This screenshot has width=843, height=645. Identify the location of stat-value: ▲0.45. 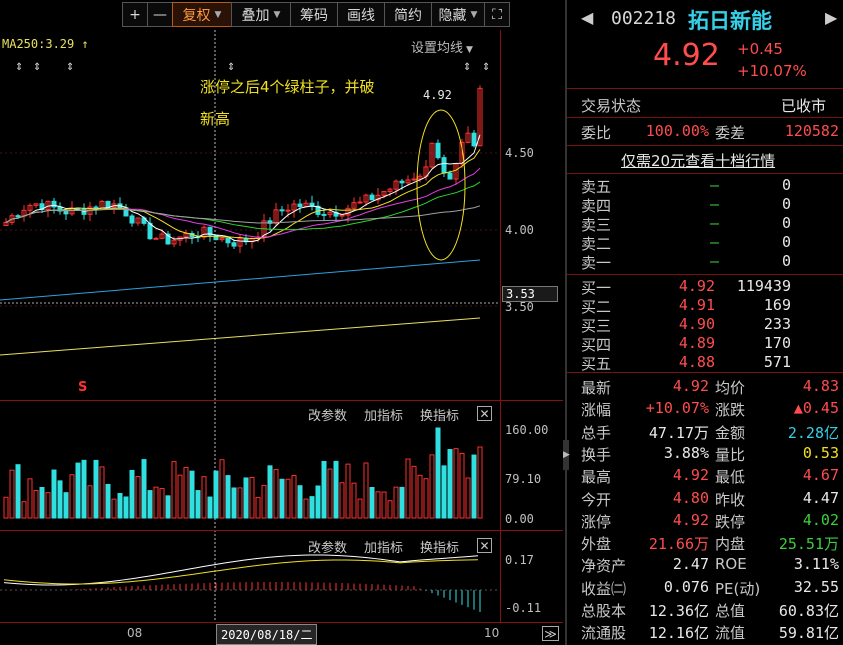
(816, 408).